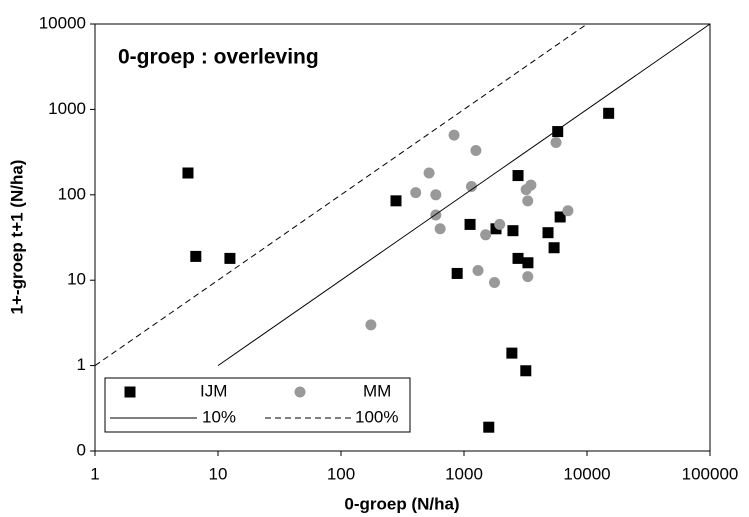  Describe the element at coordinates (586, 473) in the screenshot. I see `x-tick-label: 10000` at that location.